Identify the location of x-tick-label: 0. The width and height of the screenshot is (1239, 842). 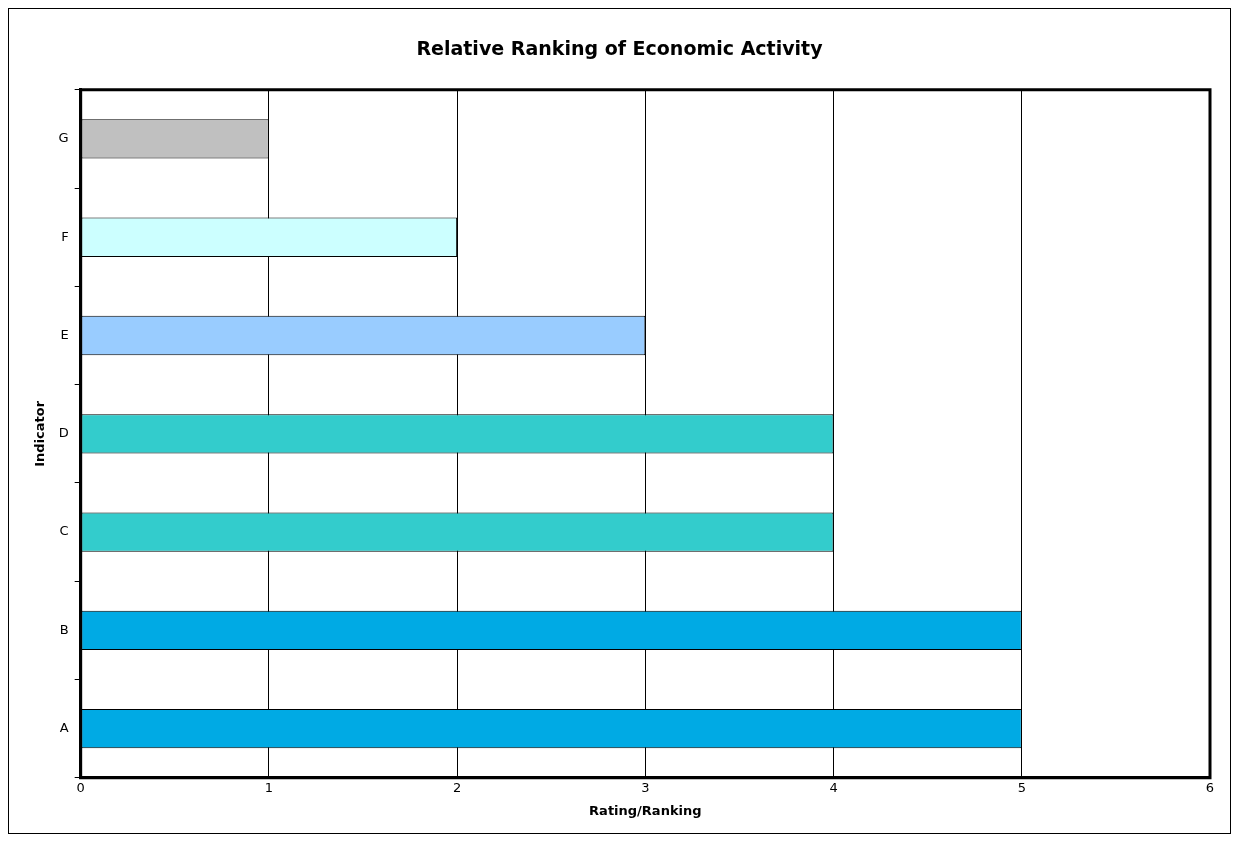
(80, 787).